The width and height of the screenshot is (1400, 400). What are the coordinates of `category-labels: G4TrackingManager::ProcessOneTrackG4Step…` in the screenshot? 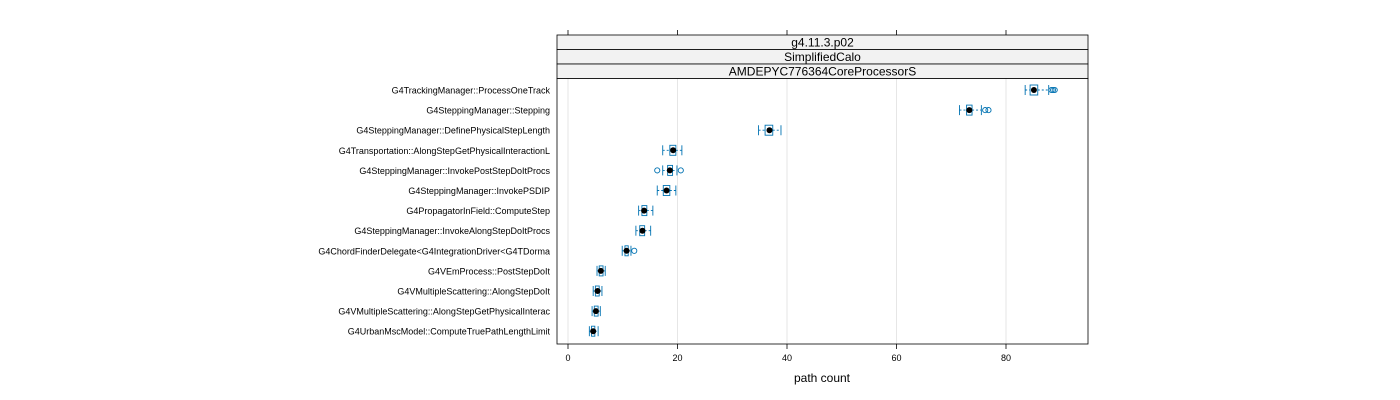 It's located at (434, 211).